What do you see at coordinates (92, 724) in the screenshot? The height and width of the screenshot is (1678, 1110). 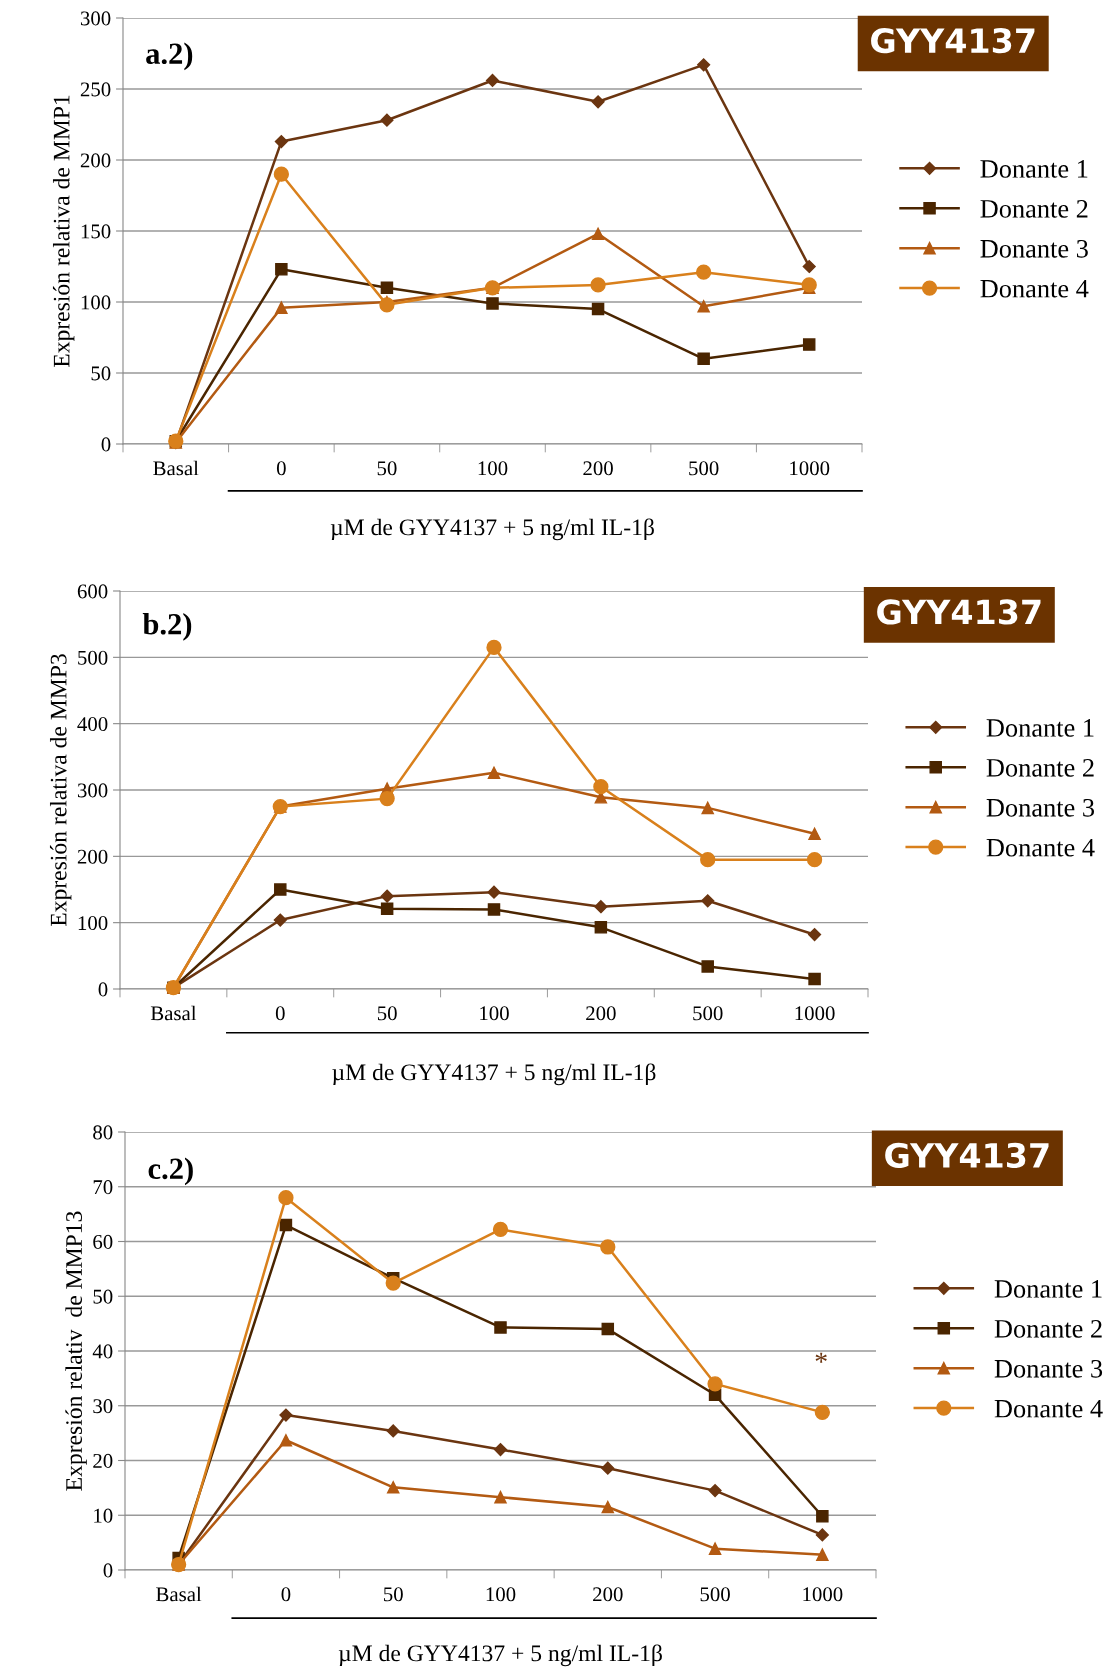 I see `y-tick-label: 400` at bounding box center [92, 724].